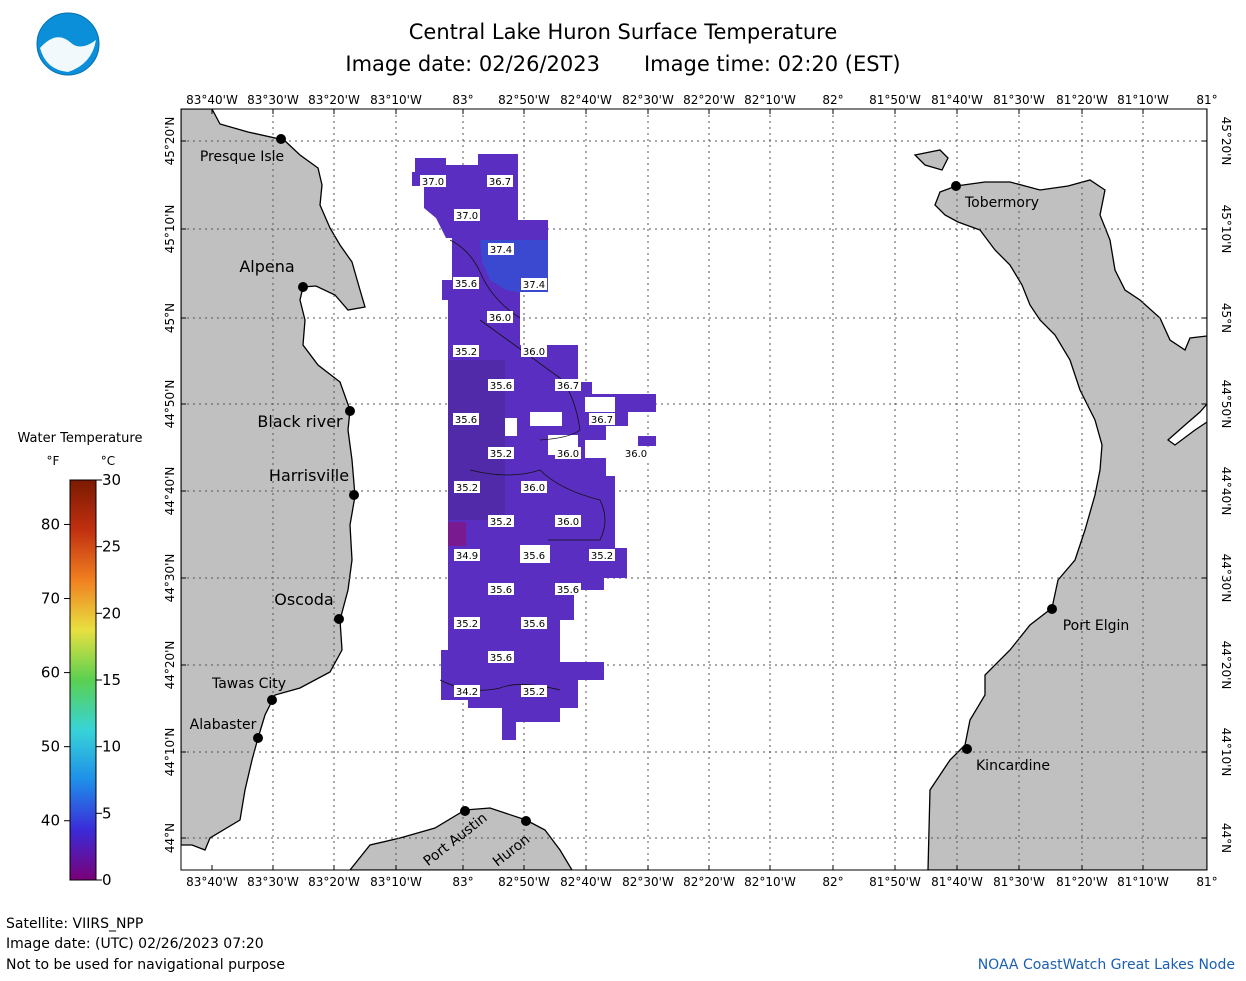 This screenshot has height=981, width=1246. What do you see at coordinates (50, 673) in the screenshot?
I see `legend-f-tick: 60` at bounding box center [50, 673].